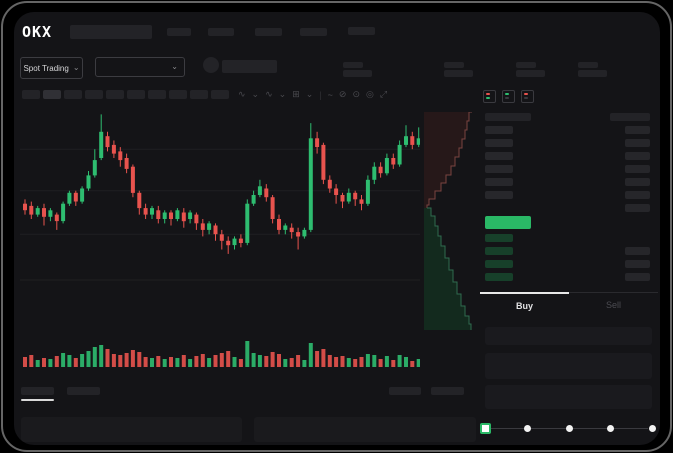 The height and width of the screenshot is (453, 673). Describe the element at coordinates (508, 222) in the screenshot. I see `last-price-badge` at that location.